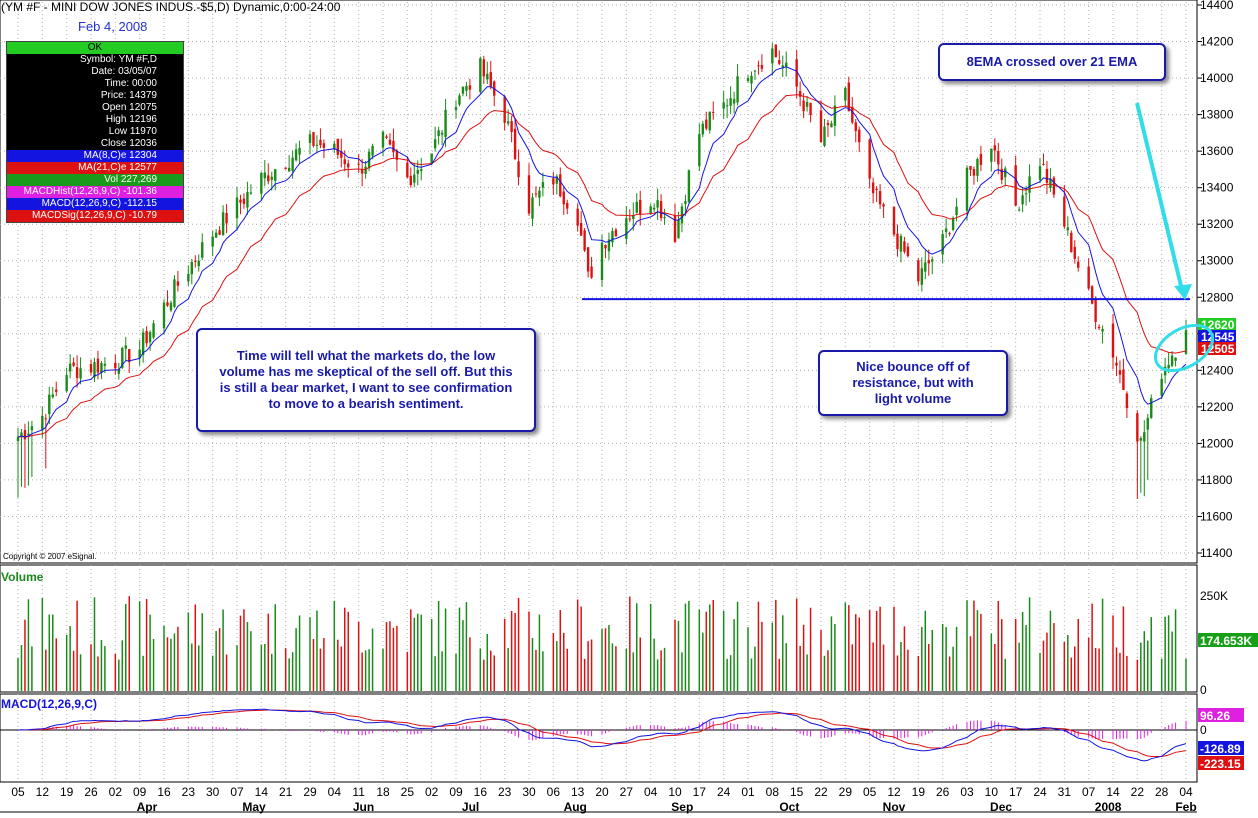  Describe the element at coordinates (1184, 348) in the screenshot. I see `highlight-ellipse` at that location.